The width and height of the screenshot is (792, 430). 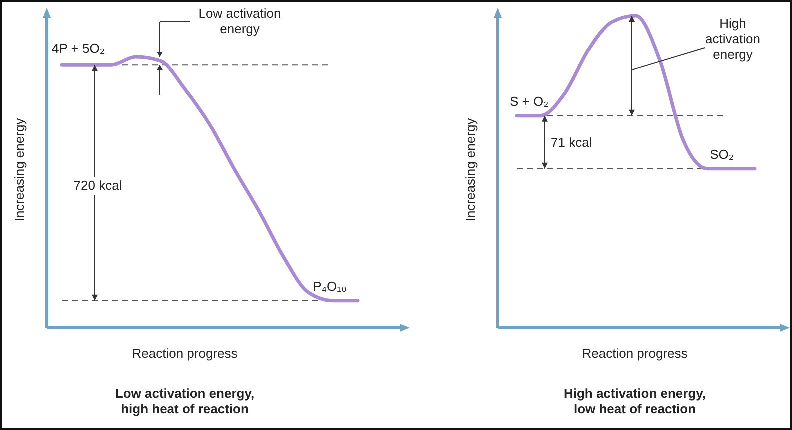 What do you see at coordinates (78, 48) in the screenshot?
I see `text: 4P + 5O₂` at bounding box center [78, 48].